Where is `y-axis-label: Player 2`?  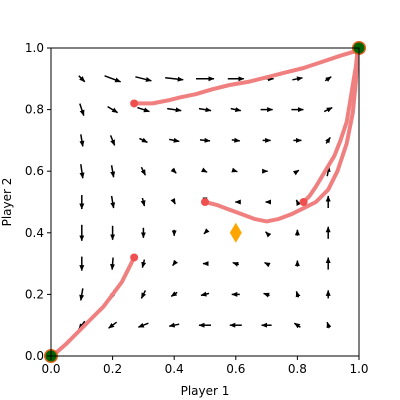
y-axis-label: Player 2 is located at coordinates (7, 202).